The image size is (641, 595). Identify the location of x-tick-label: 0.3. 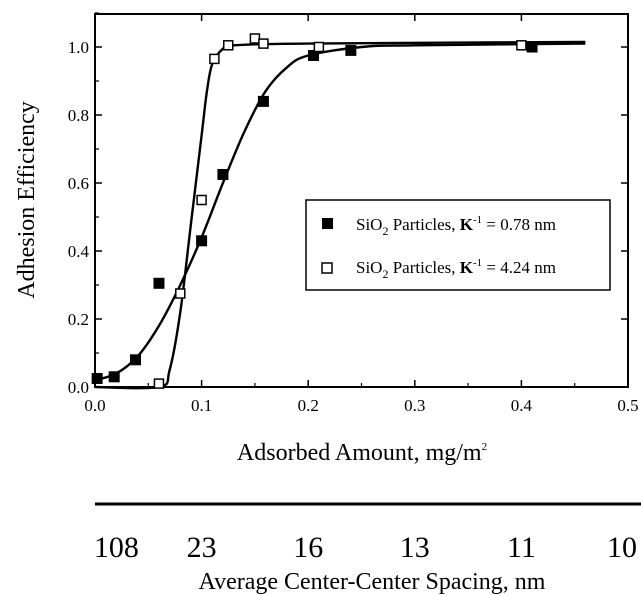
(414, 405).